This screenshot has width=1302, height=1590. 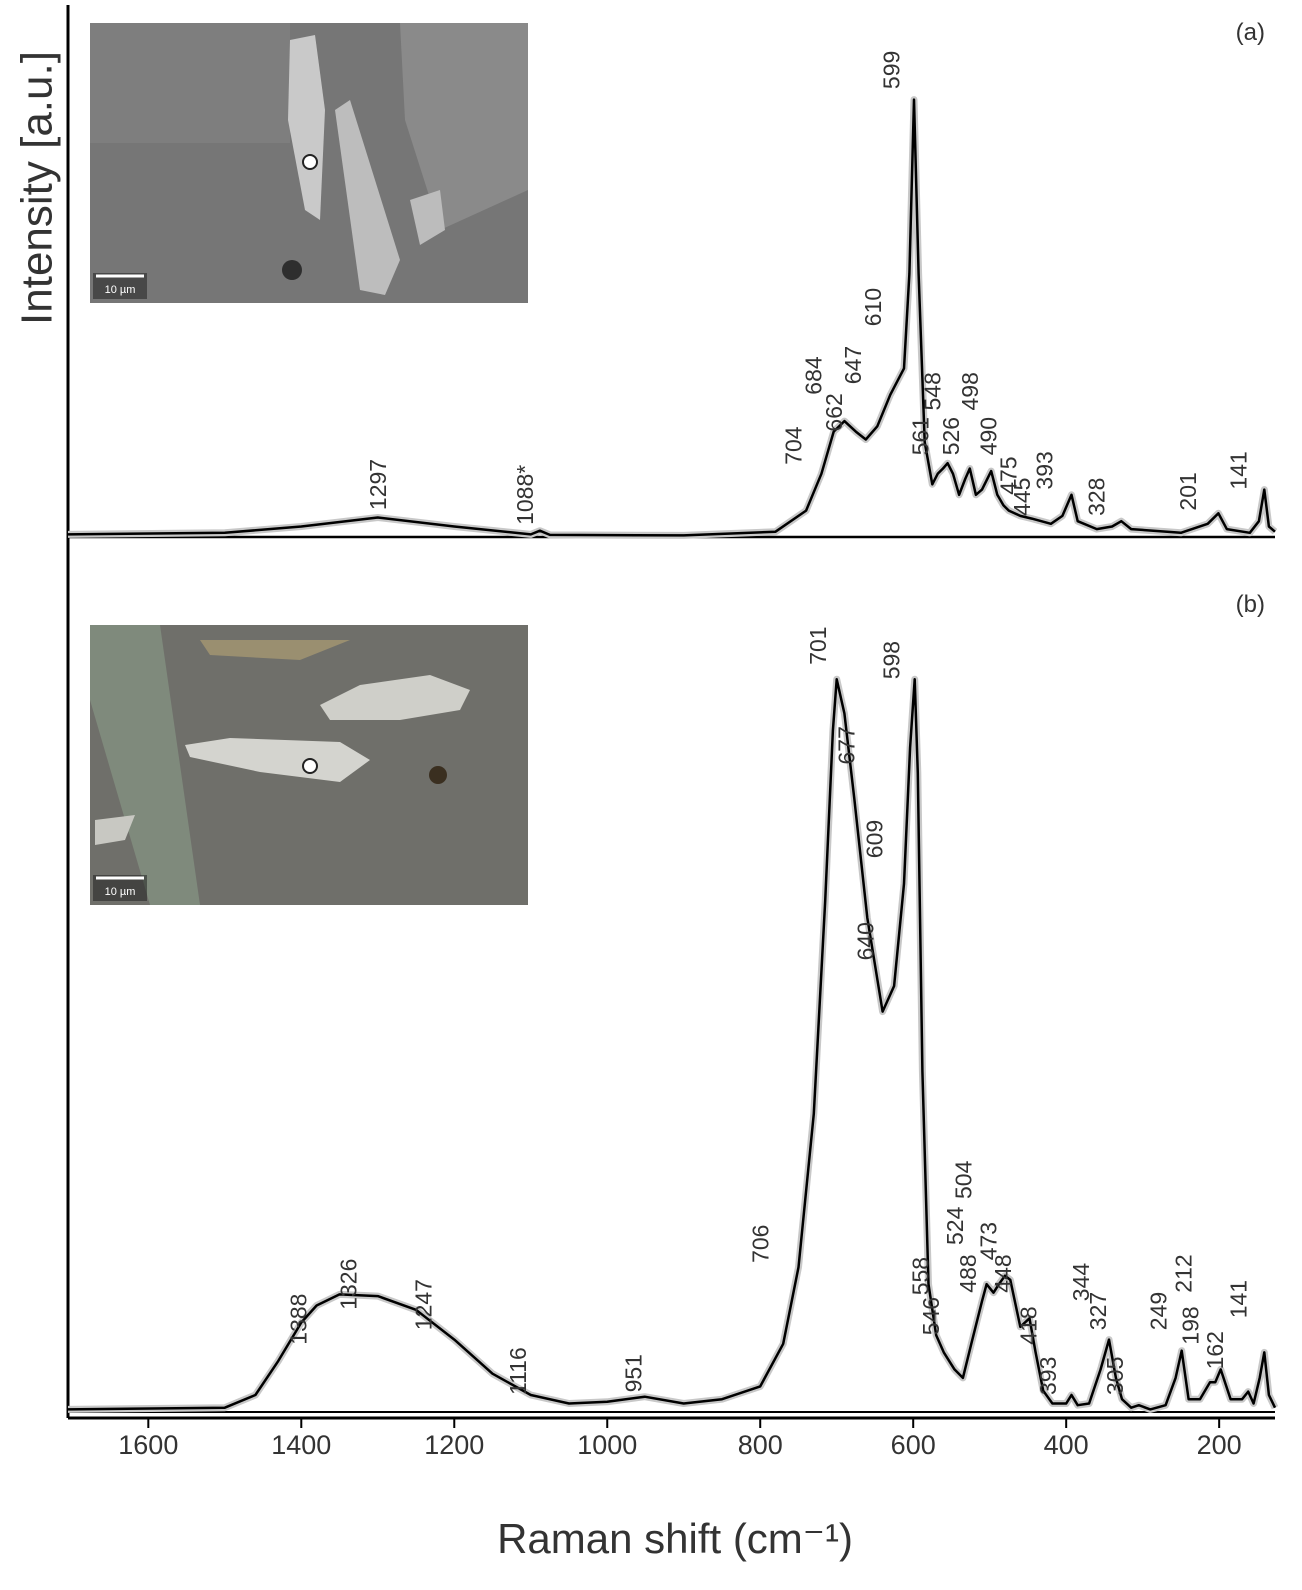 What do you see at coordinates (378, 484) in the screenshot?
I see `peak-label: 1297` at bounding box center [378, 484].